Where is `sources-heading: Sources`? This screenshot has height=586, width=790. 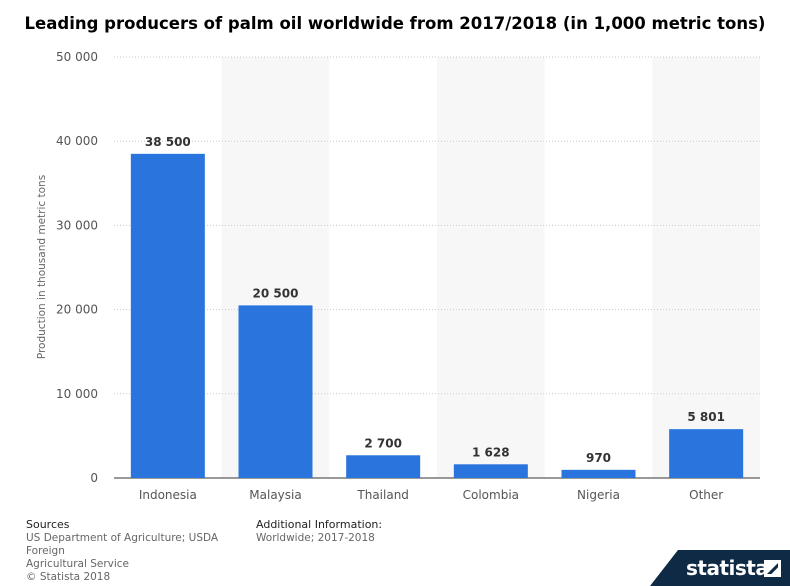 sources-heading: Sources is located at coordinates (48, 524).